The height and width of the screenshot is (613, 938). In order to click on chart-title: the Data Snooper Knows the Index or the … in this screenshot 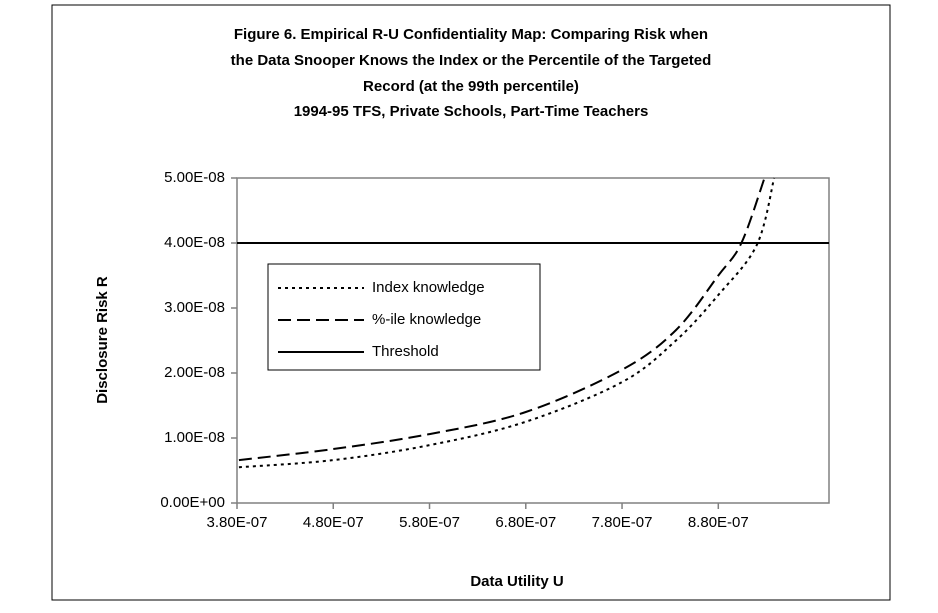, I will do `click(471, 60)`.